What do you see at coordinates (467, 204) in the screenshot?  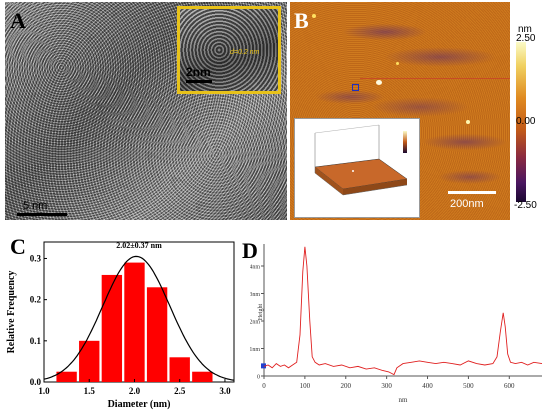 I see `afm-scale-label: 200nm` at bounding box center [467, 204].